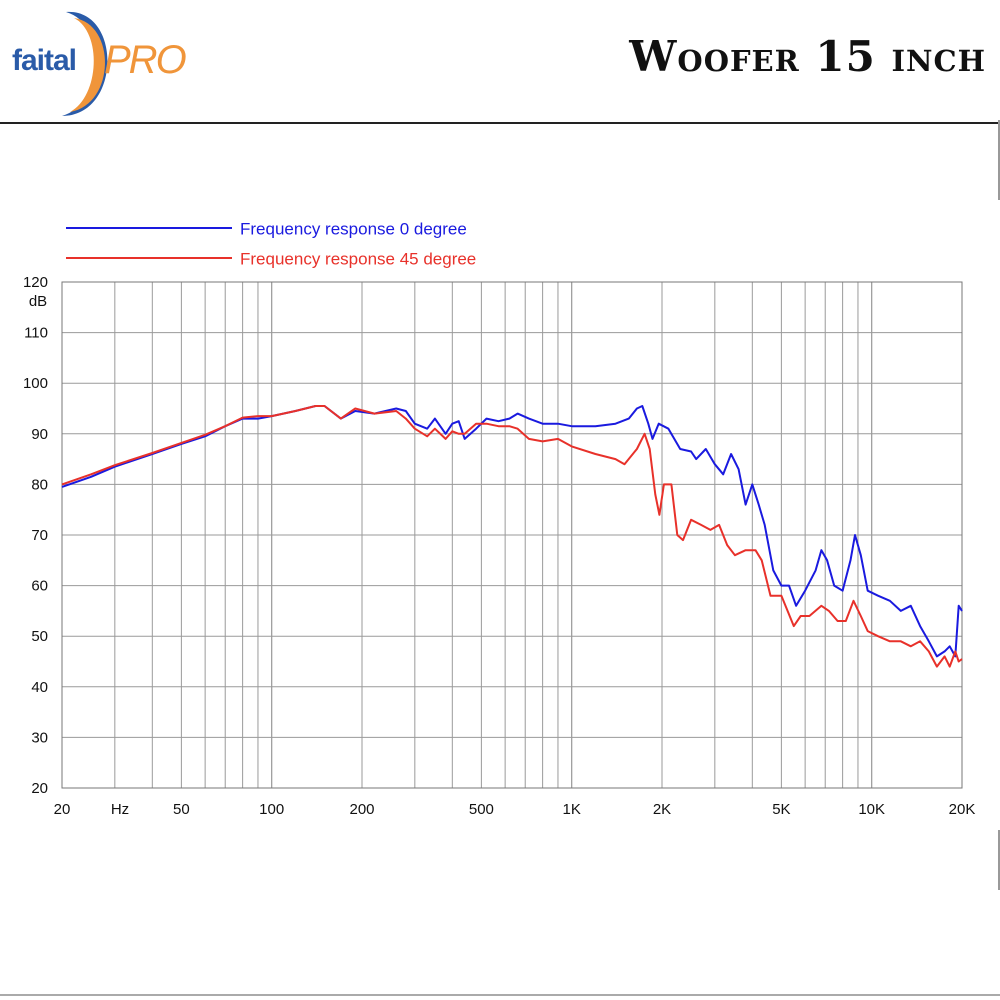 The width and height of the screenshot is (1000, 1000). I want to click on y-tick-label: 90, so click(39, 434).